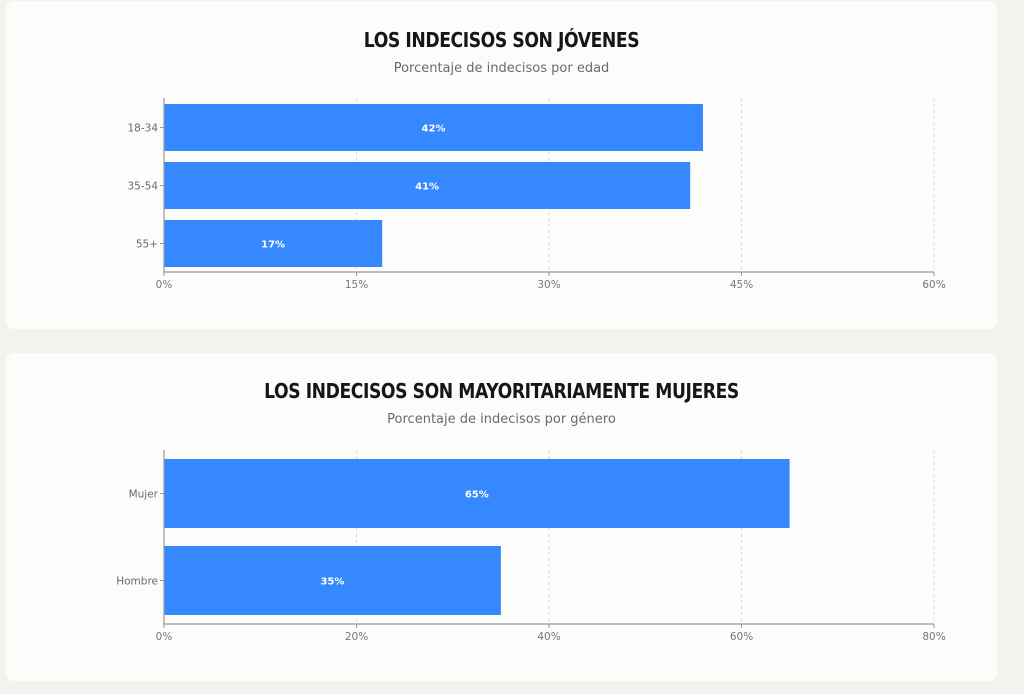  What do you see at coordinates (142, 187) in the screenshot?
I see `age-category-label: 35-54` at bounding box center [142, 187].